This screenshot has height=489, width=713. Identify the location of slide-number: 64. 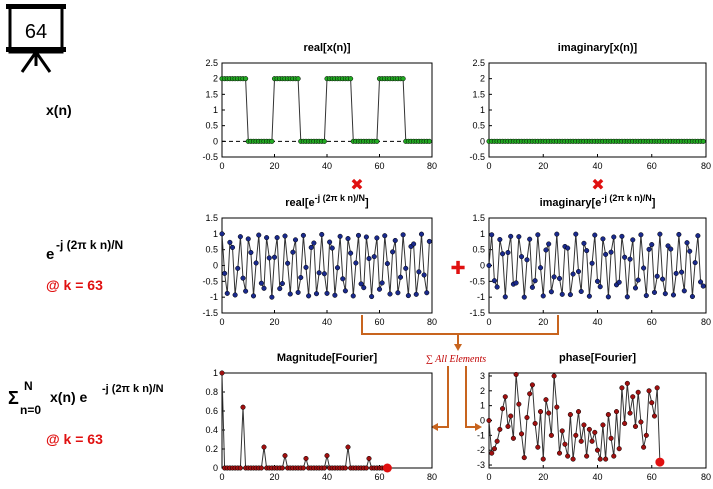
(36, 32).